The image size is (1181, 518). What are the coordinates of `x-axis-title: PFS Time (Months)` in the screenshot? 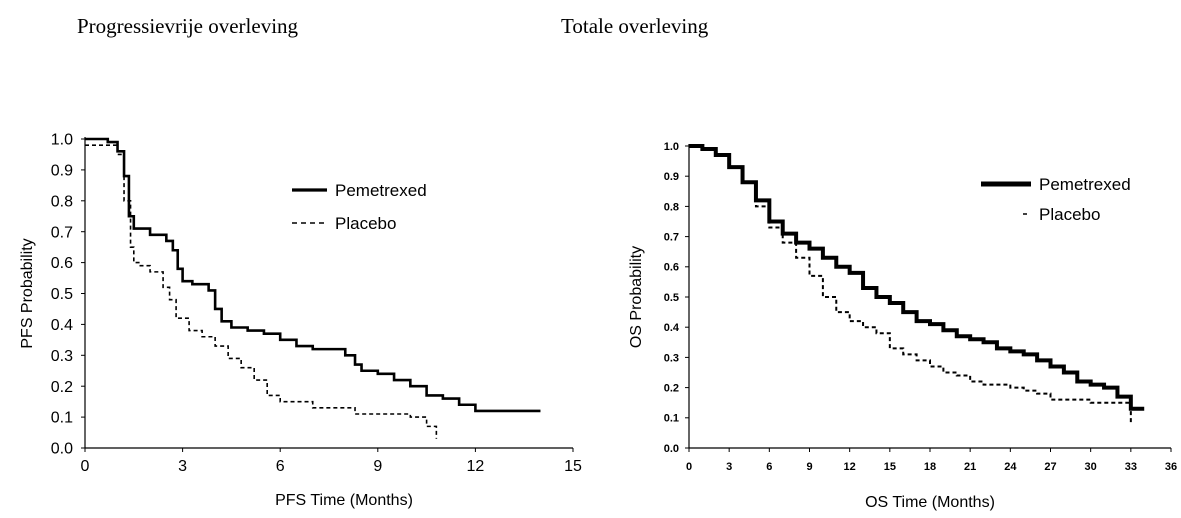 It's located at (344, 500).